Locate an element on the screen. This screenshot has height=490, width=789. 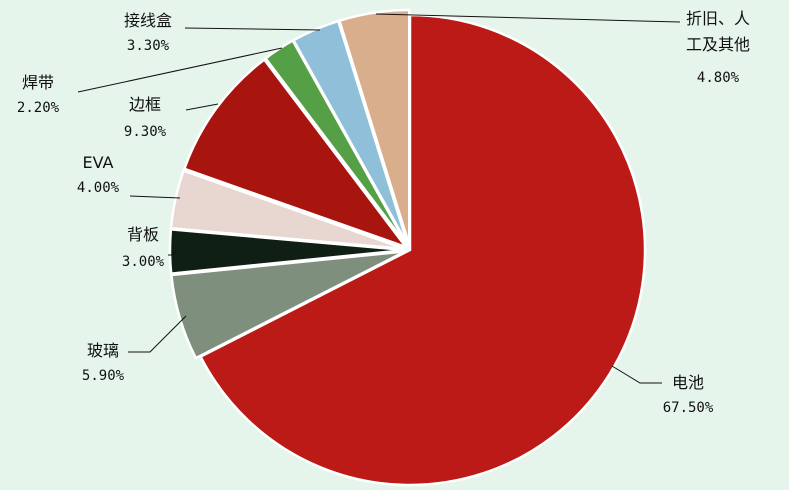
slice-label: 背板 is located at coordinates (143, 234).